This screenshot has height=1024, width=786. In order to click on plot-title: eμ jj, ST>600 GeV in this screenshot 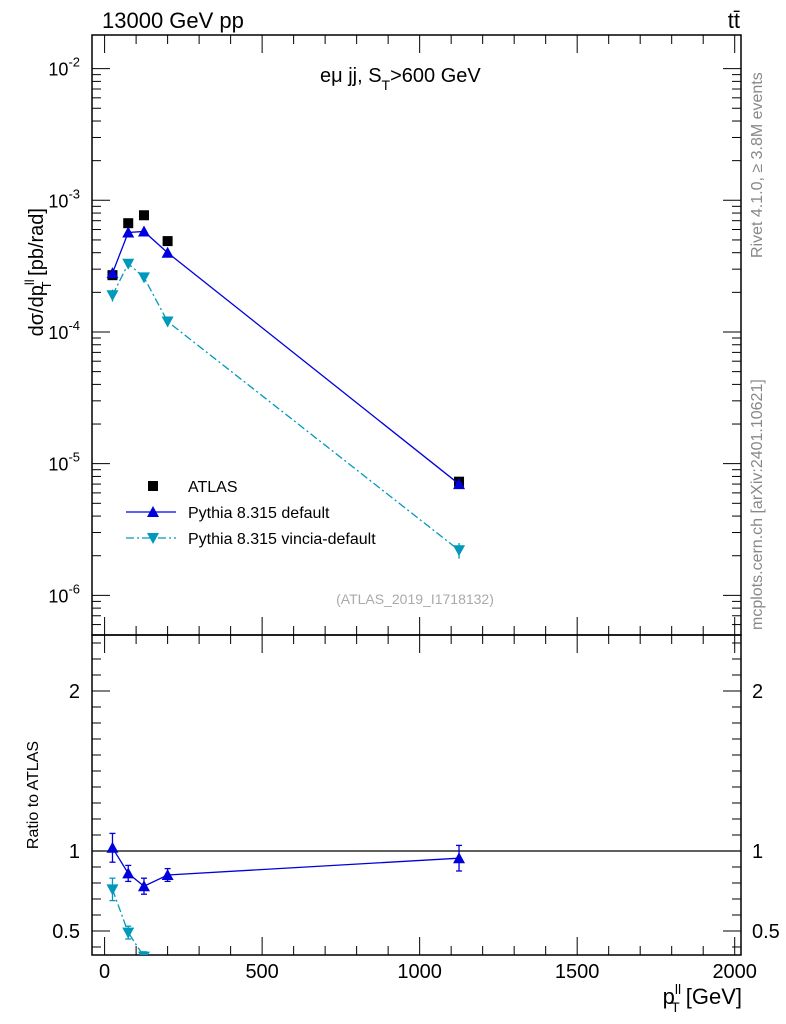, I will do `click(400, 79)`.